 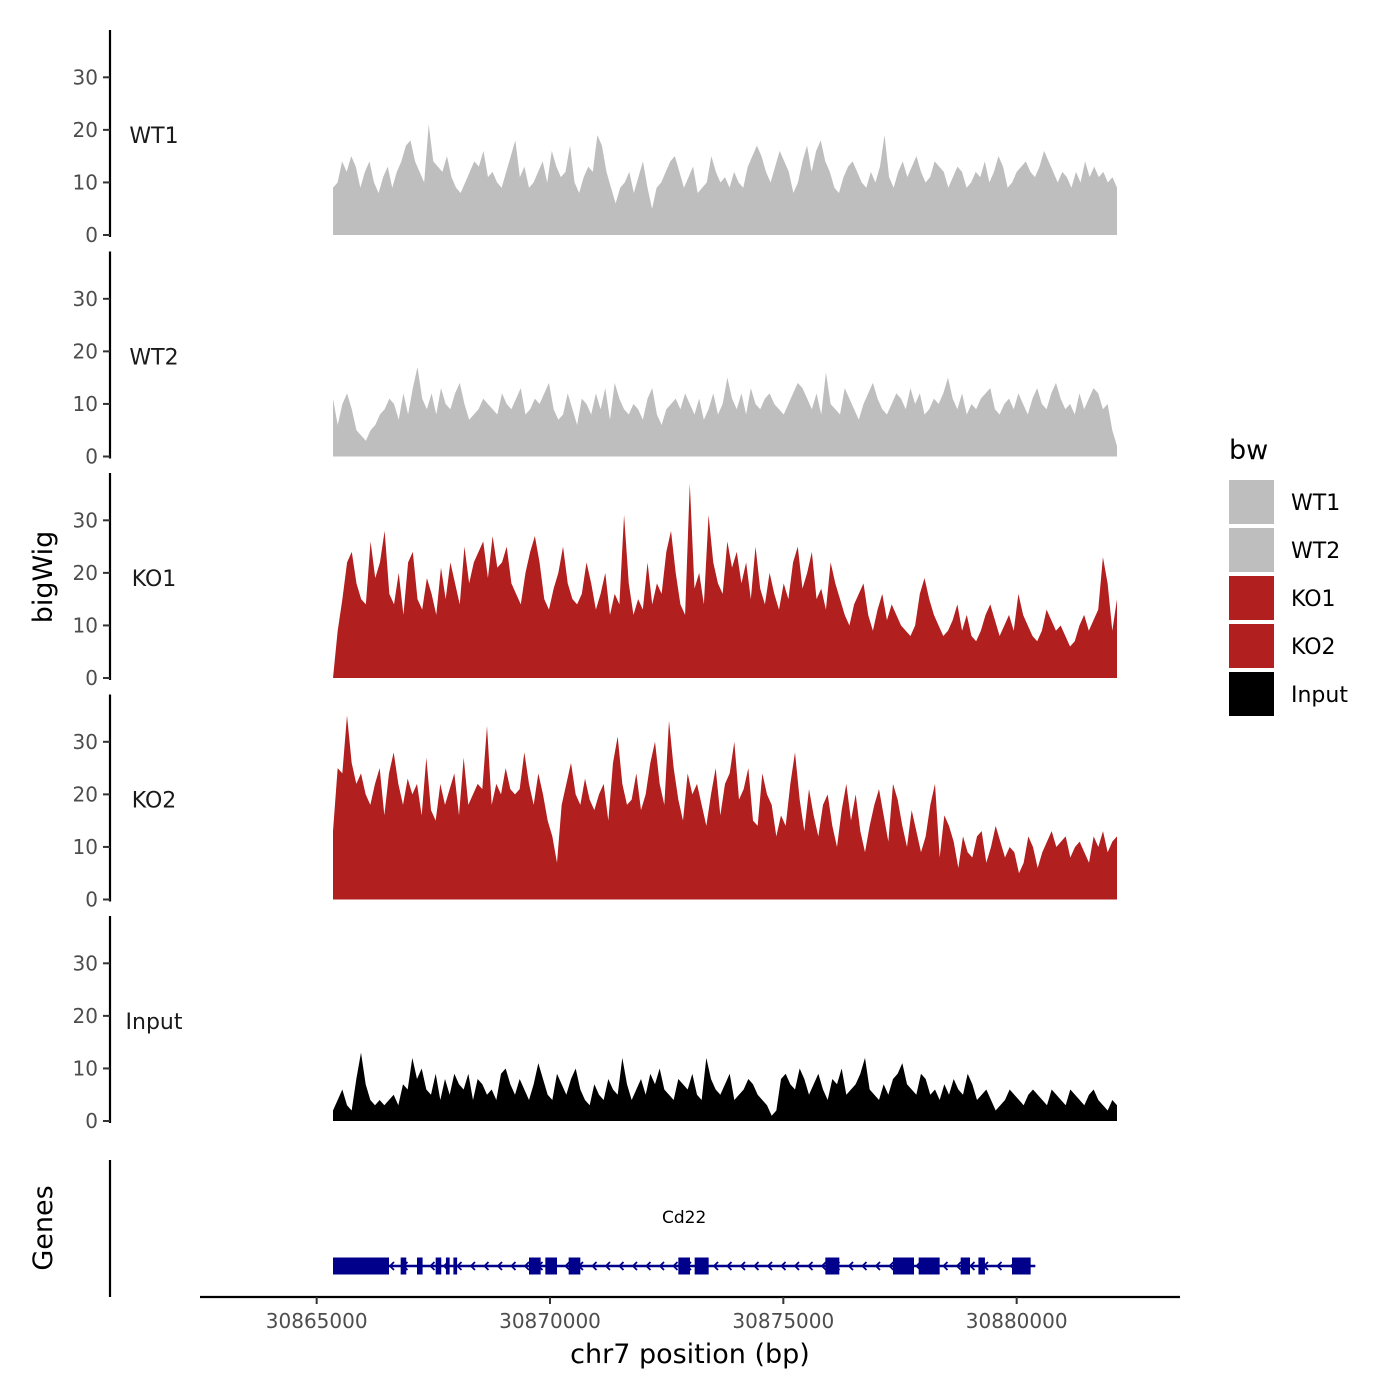 I want to click on x-axis: 30865000 30870000 30875000 30880000, so click(x=690, y=1314).